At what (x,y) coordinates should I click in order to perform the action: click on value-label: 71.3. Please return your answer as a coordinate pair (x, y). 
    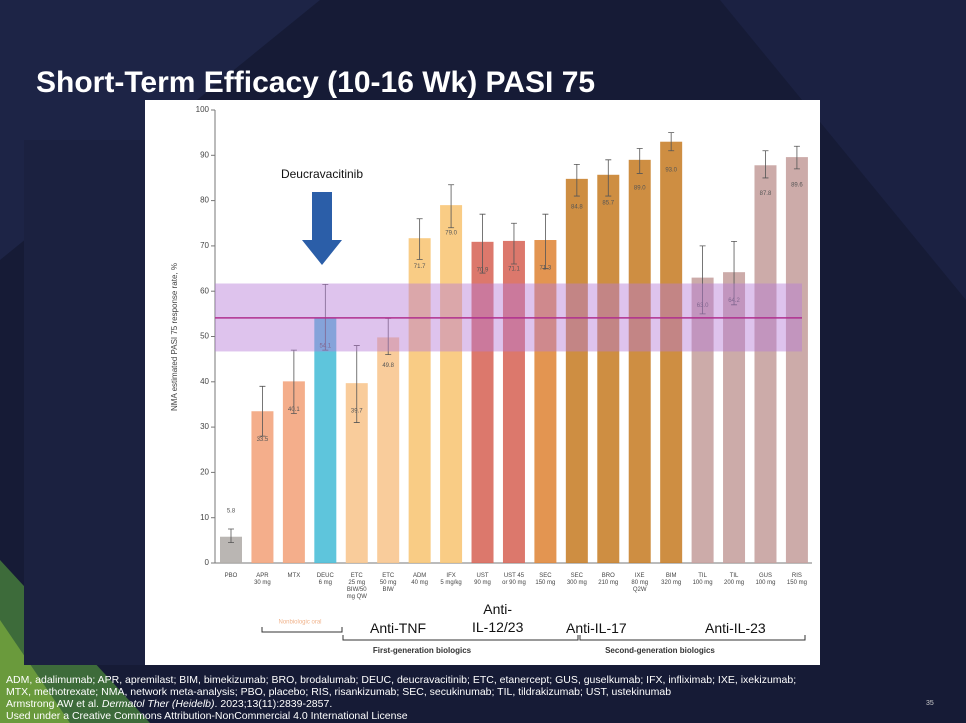
    Looking at the image, I should click on (546, 269).